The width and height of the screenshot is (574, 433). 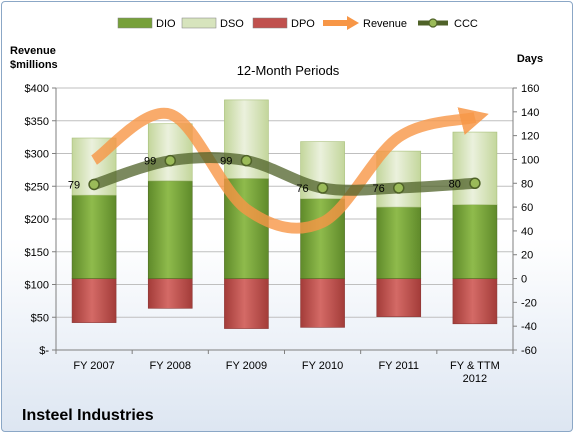 I want to click on right-tick-label: 80, so click(x=527, y=184).